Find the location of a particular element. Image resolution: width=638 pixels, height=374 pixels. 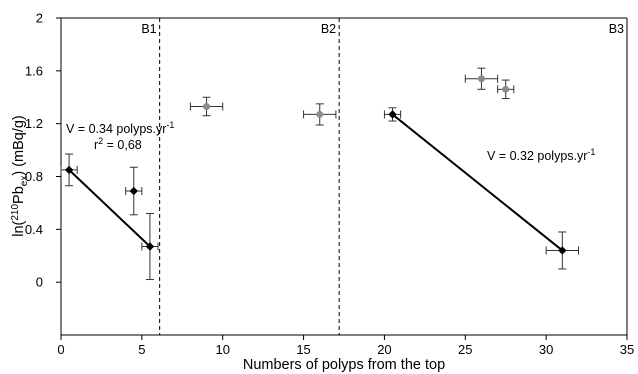

y-tick-label: 1.6 is located at coordinates (34, 70).